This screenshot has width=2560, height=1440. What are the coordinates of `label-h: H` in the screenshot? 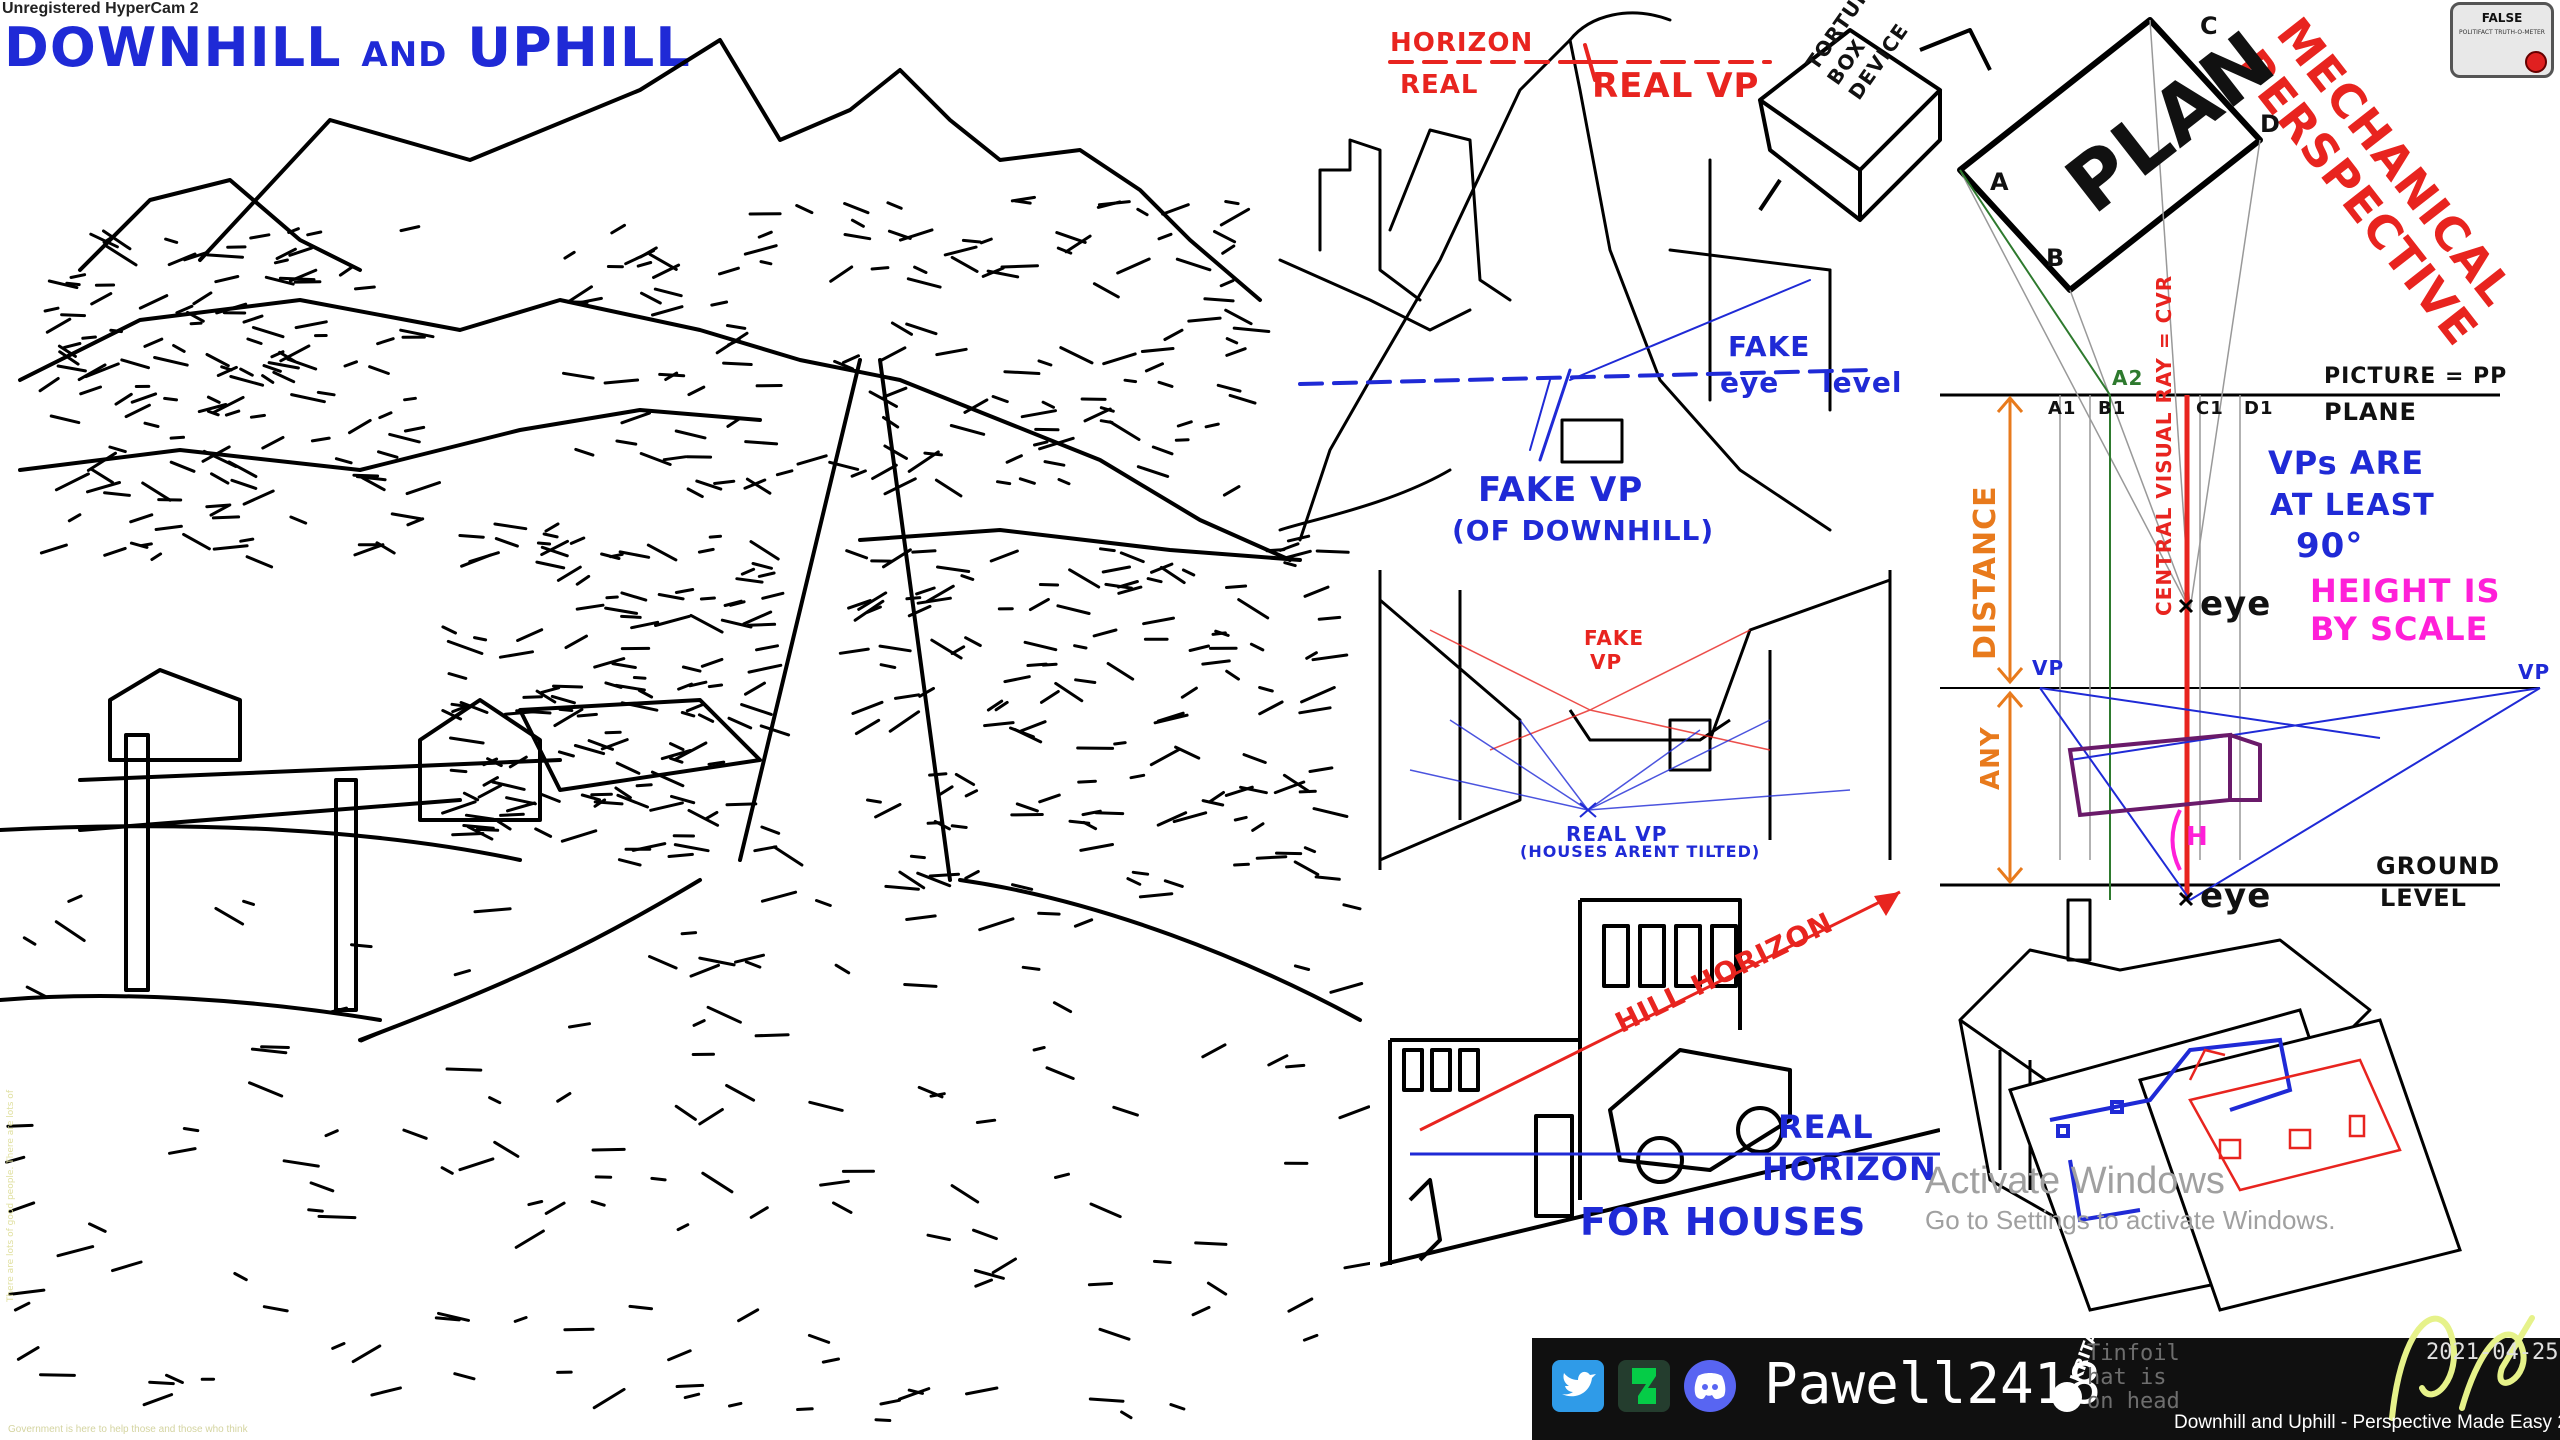 It's located at (2197, 837).